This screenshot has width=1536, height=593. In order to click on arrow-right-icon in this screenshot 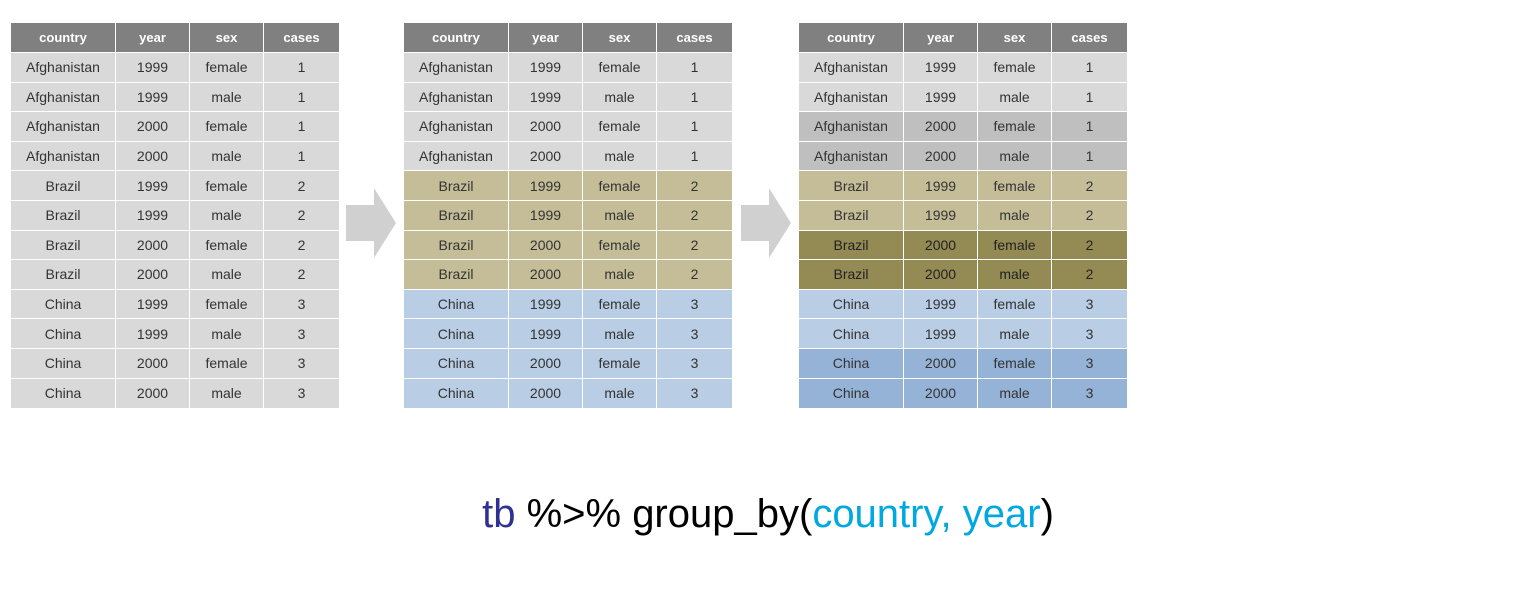, I will do `click(766, 223)`.